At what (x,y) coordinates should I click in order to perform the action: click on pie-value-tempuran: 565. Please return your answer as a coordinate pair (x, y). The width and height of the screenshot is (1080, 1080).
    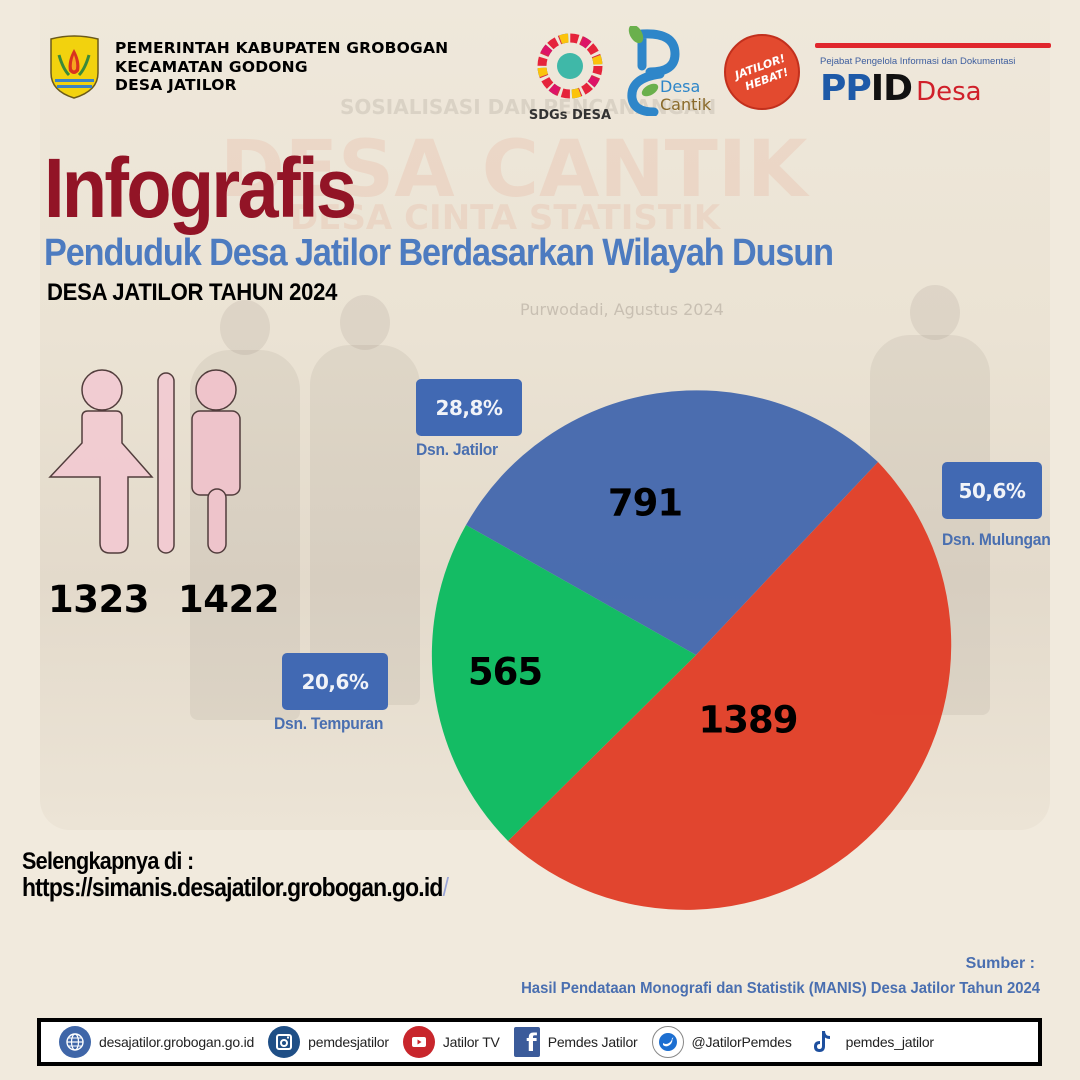
    Looking at the image, I should click on (505, 672).